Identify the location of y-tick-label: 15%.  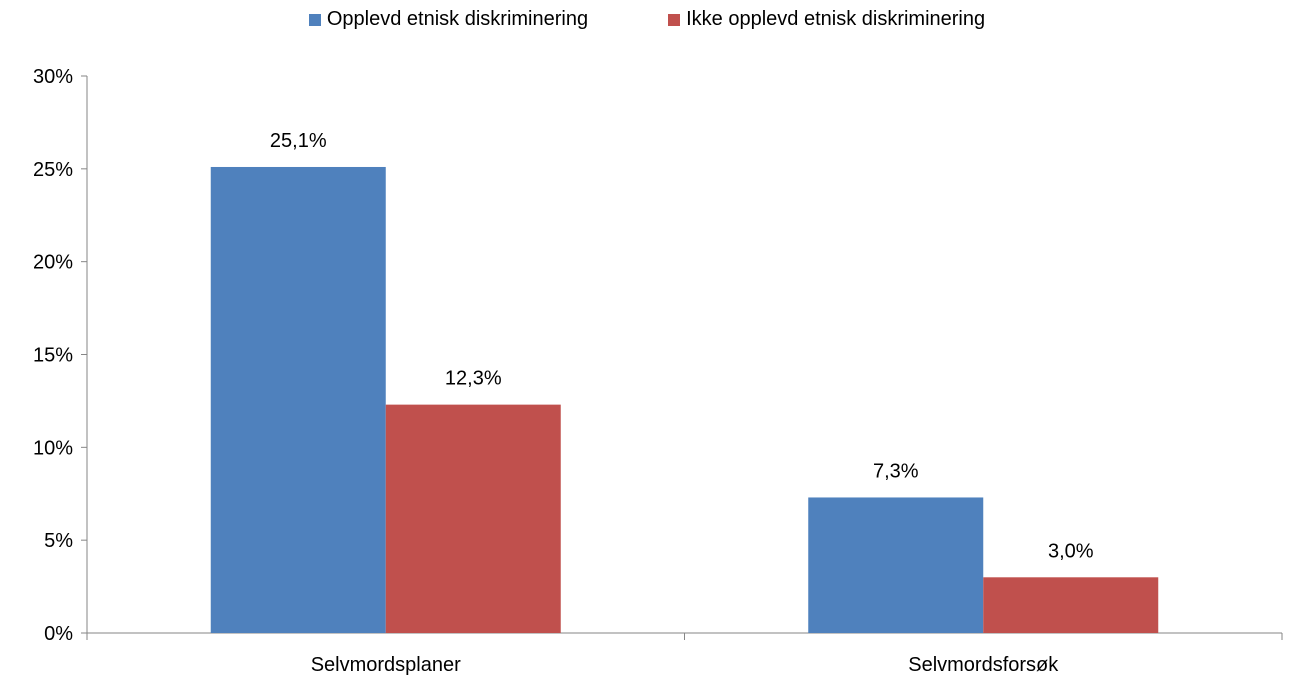
(53, 356).